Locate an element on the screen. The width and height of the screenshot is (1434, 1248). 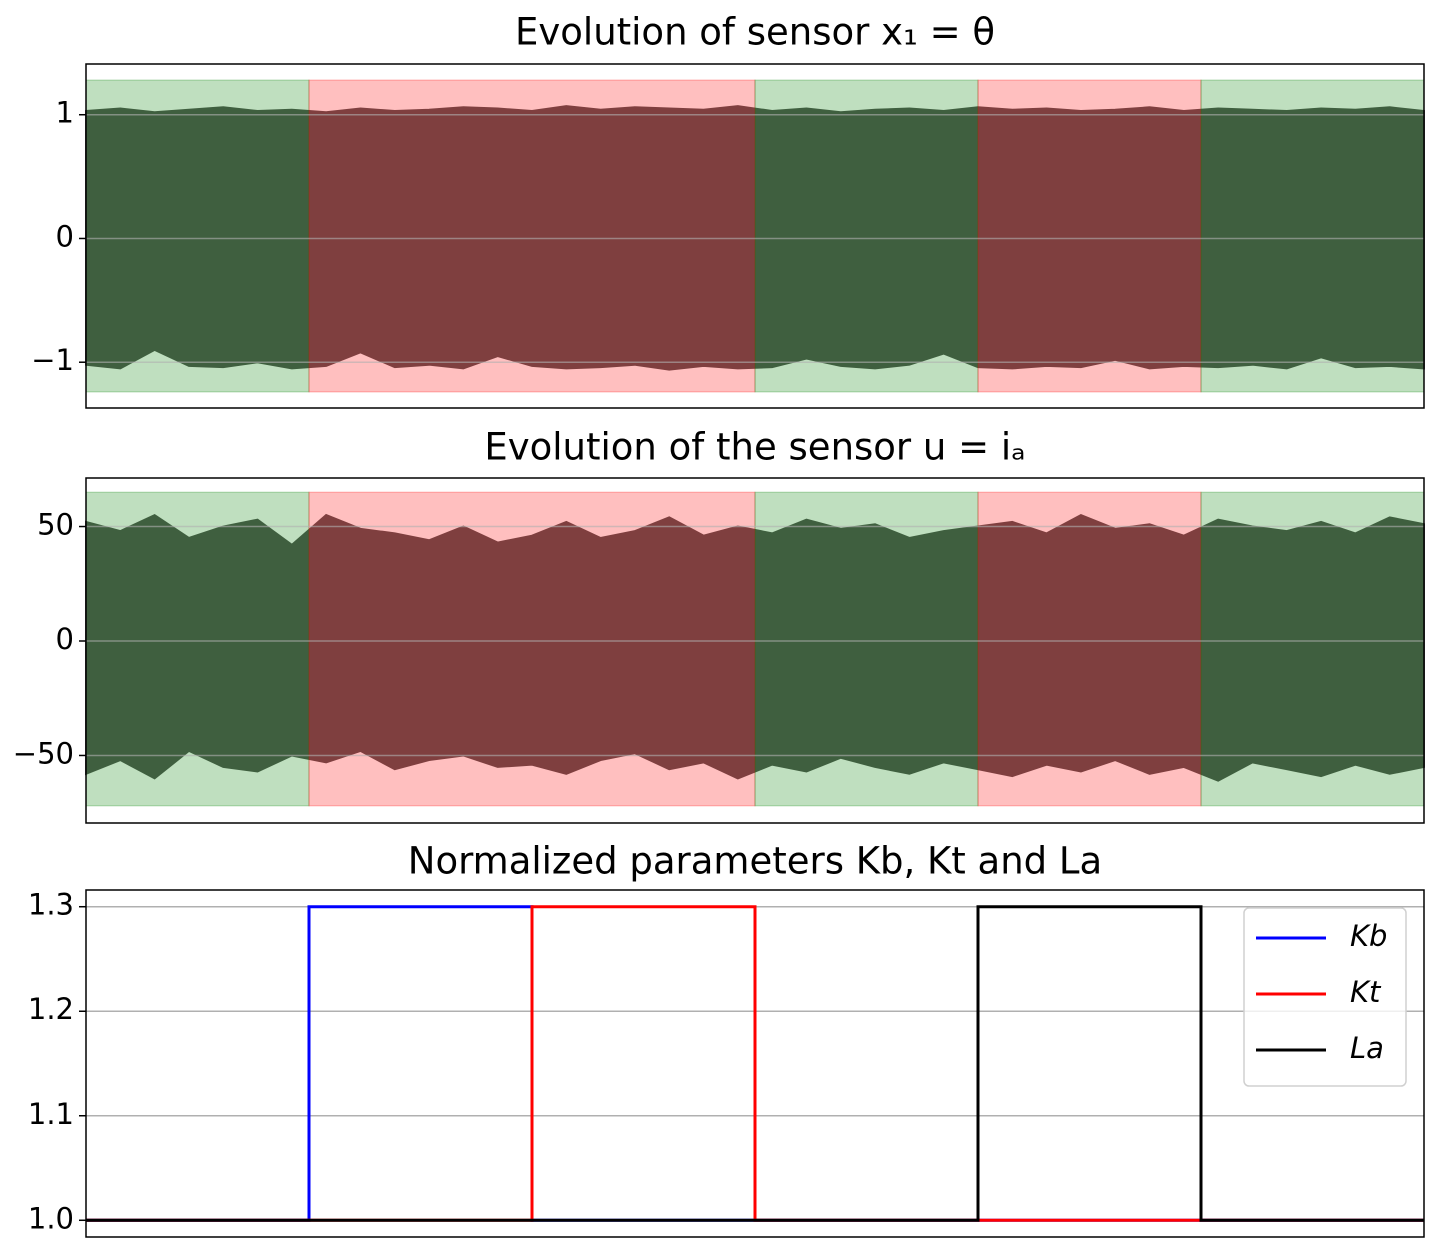
y-tick-label: −1 is located at coordinates (52, 360).